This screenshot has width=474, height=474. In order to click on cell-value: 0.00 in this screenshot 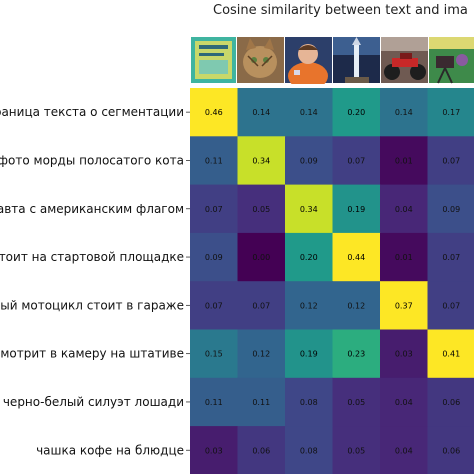, I will do `click(261, 257)`.